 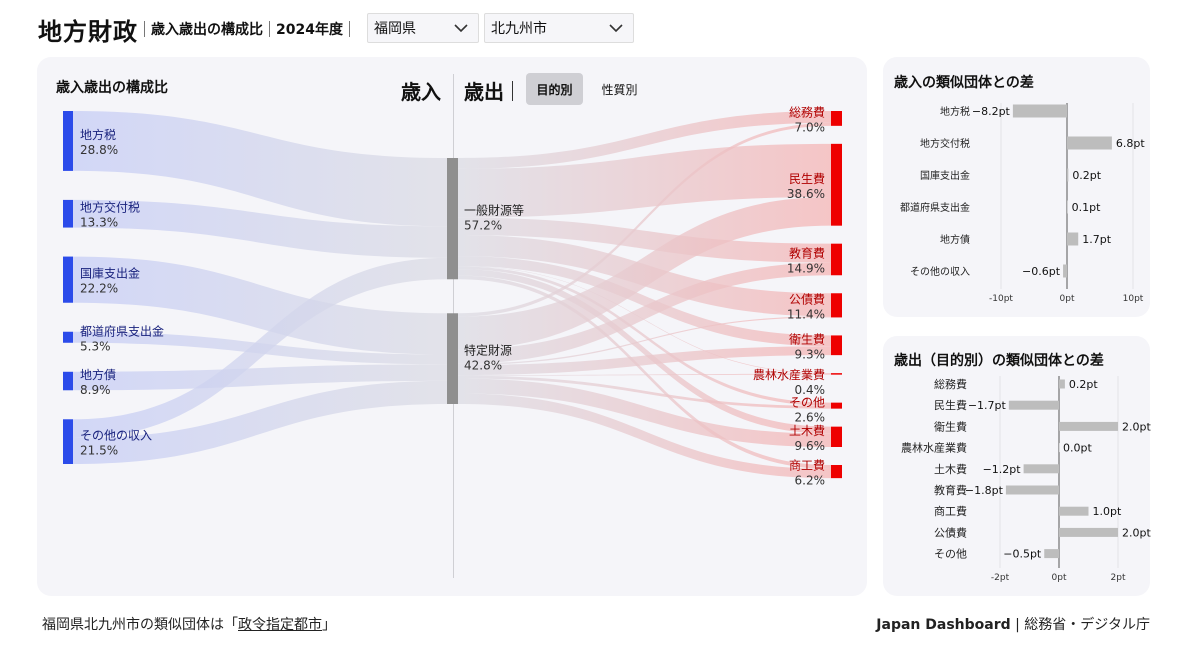 I want to click on revenue-node-label: 国庫支出金, so click(x=110, y=273).